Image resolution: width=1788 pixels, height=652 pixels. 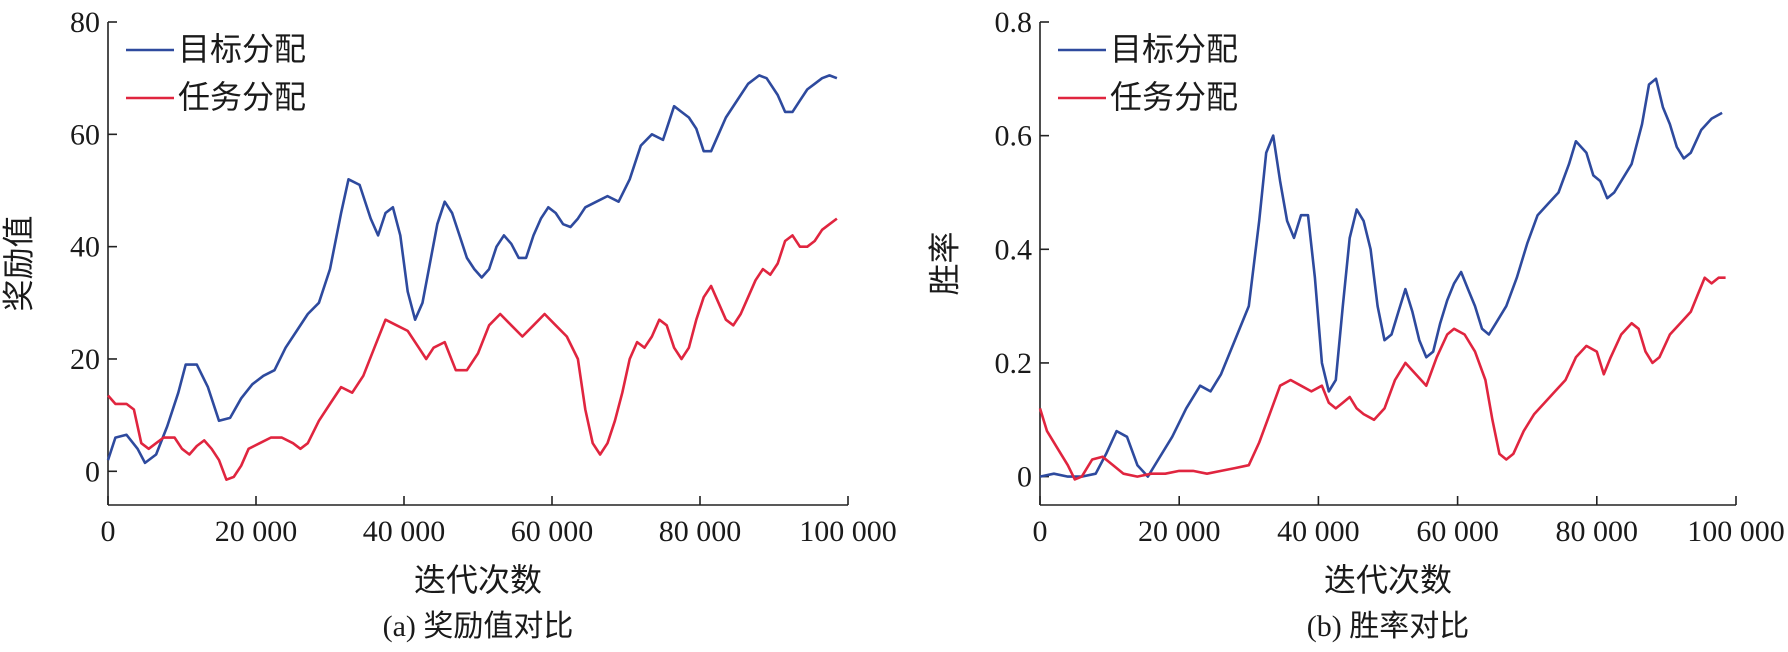 What do you see at coordinates (85, 134) in the screenshot?
I see `y-tick-label: 60` at bounding box center [85, 134].